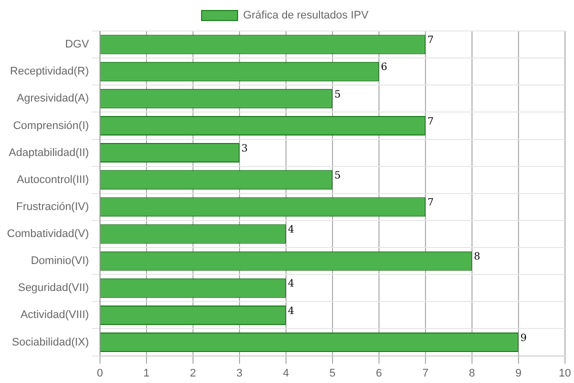  What do you see at coordinates (379, 373) in the screenshot?
I see `x-tick-label: 6` at bounding box center [379, 373].